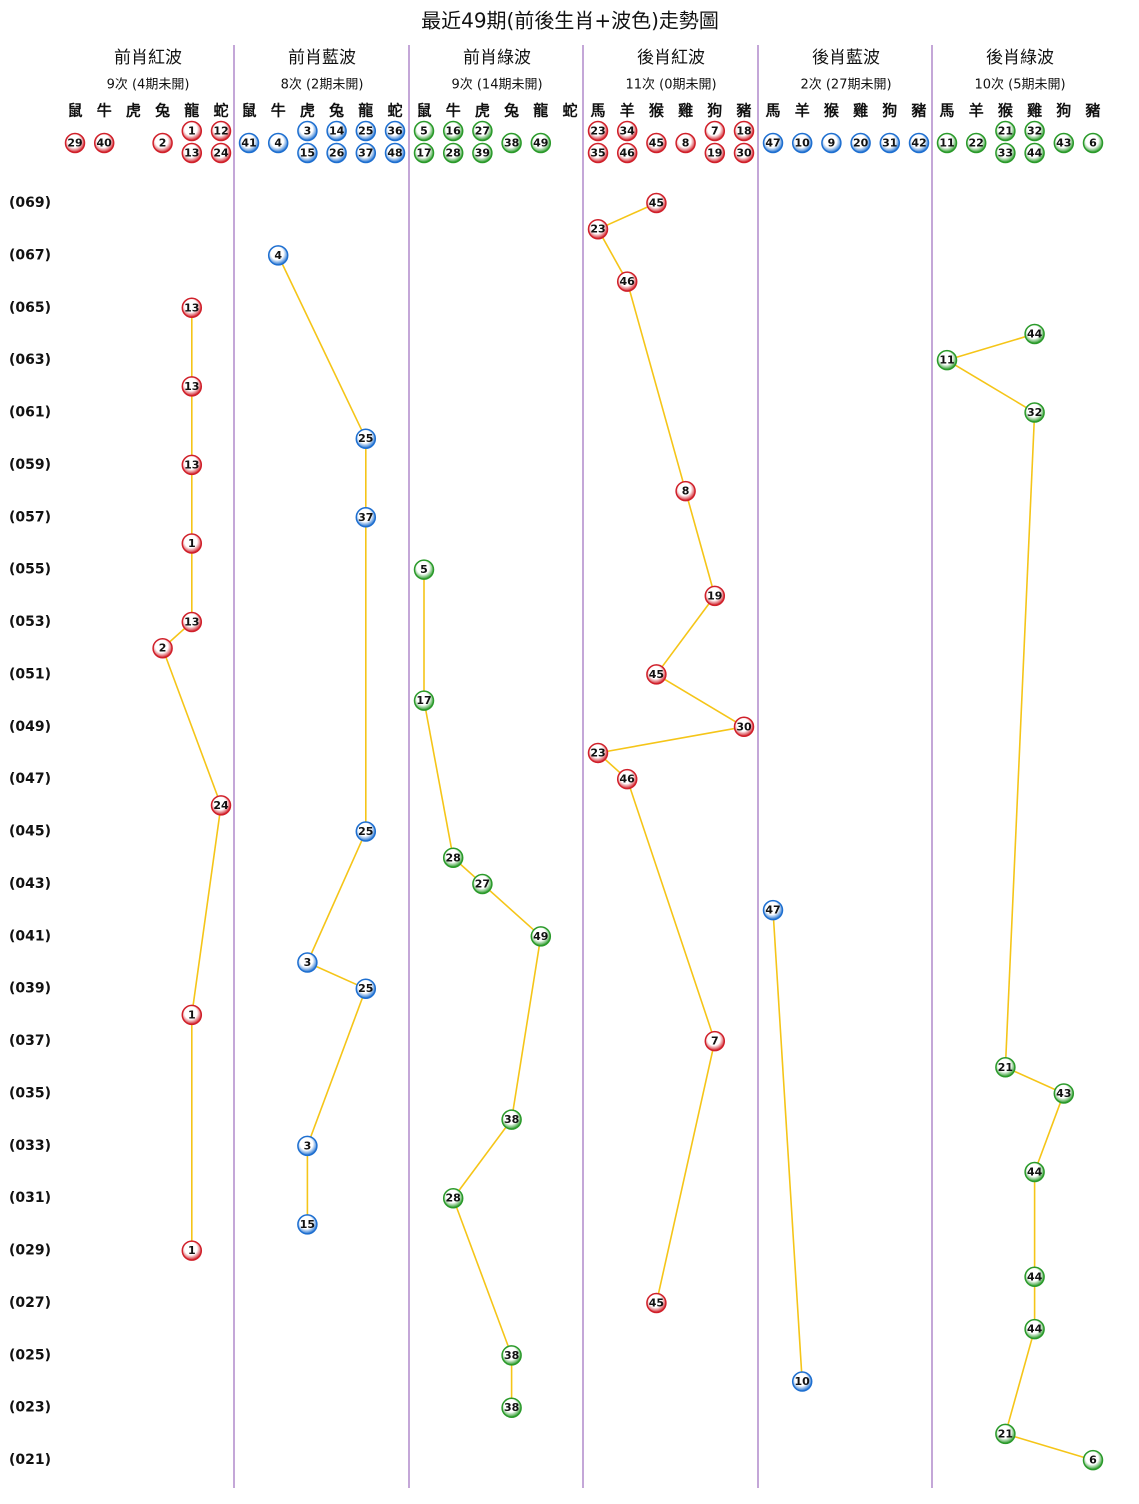 The height and width of the screenshot is (1504, 1139). What do you see at coordinates (1035, 333) in the screenshot?
I see `ball-number: 44` at bounding box center [1035, 333].